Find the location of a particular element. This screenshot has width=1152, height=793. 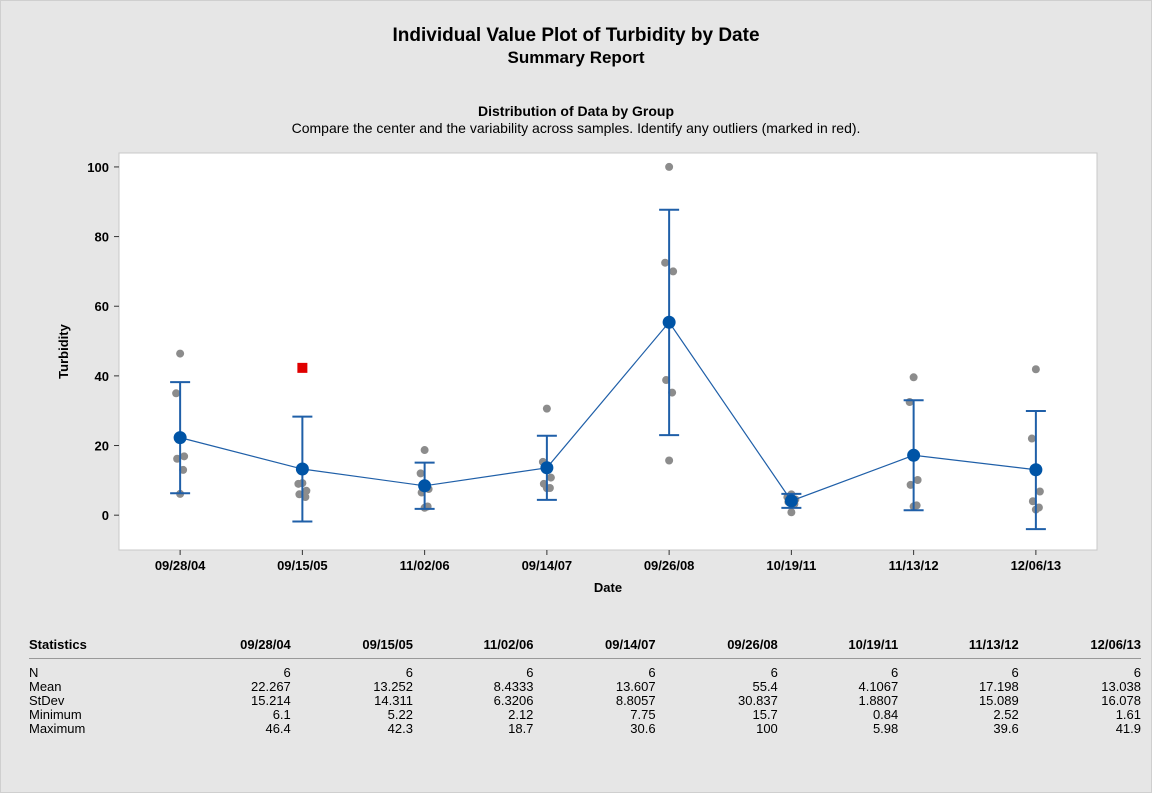

statistics-column-header: 09/28/04 is located at coordinates (229, 646).